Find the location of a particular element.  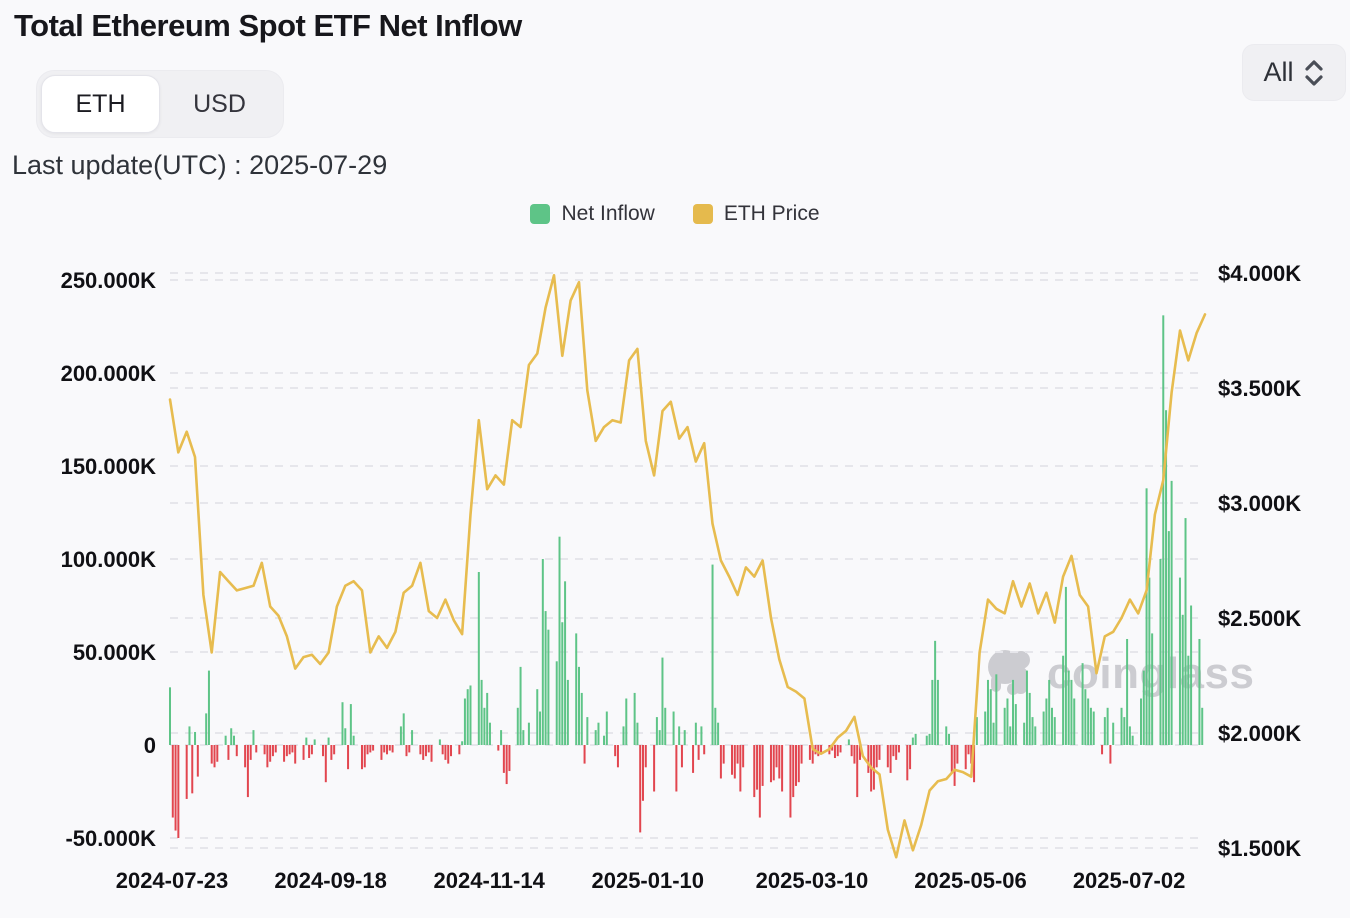

legend-item-eth-price: ETH Price is located at coordinates (756, 214).